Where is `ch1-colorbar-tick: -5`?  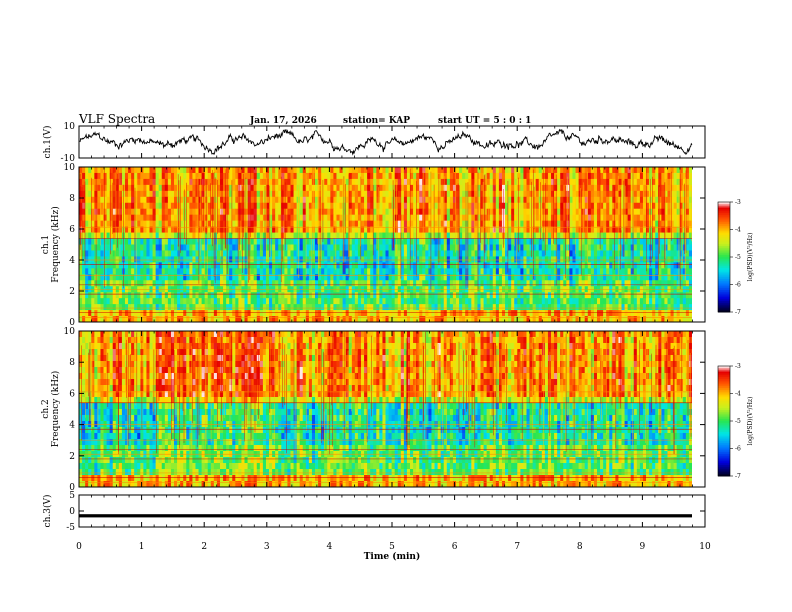 ch1-colorbar-tick: -5 is located at coordinates (738, 257).